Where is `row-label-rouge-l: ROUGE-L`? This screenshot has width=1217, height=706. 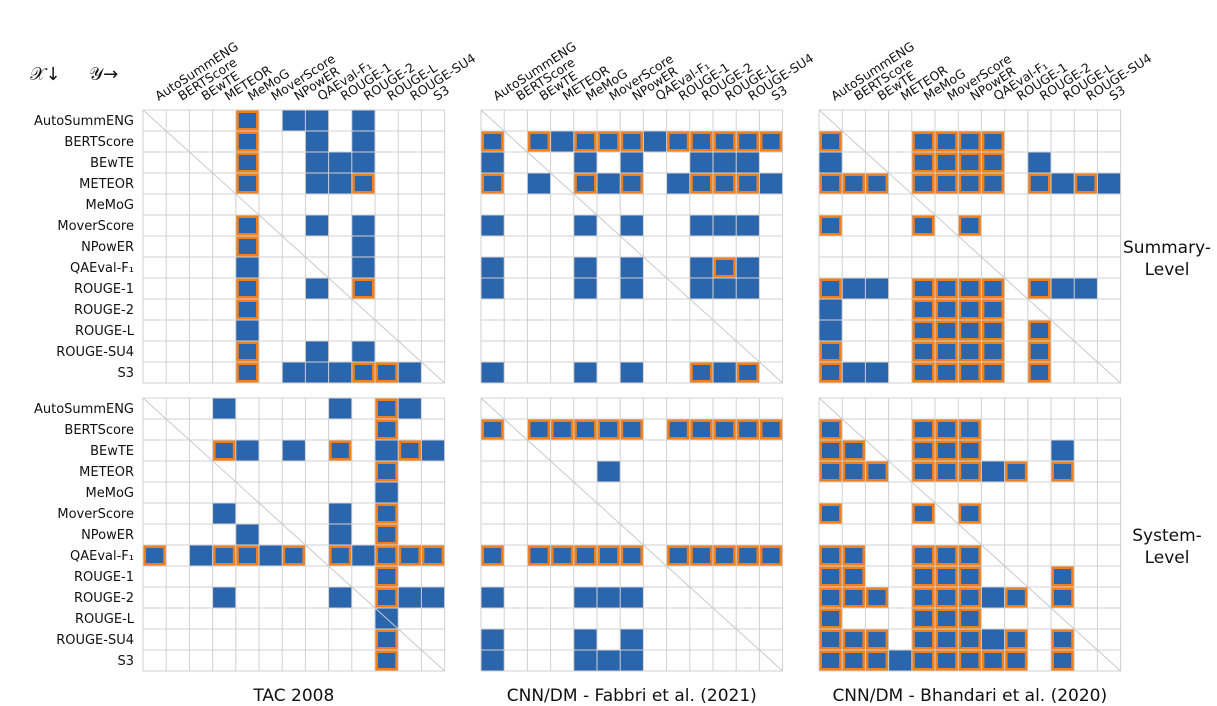
row-label-rouge-l: ROUGE-L is located at coordinates (105, 619).